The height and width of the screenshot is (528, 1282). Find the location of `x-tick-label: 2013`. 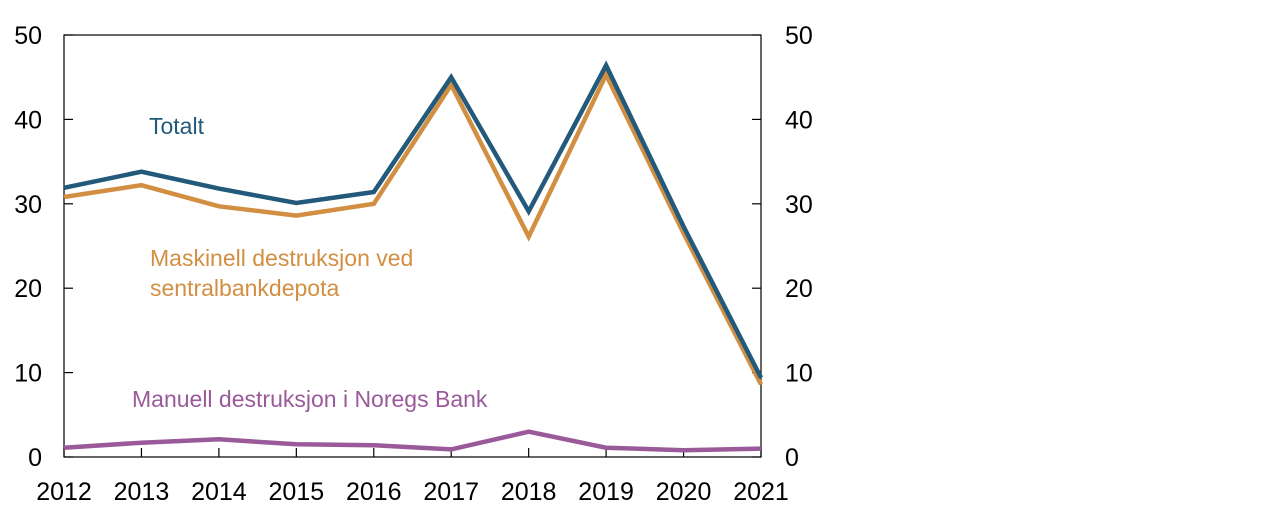

x-tick-label: 2013 is located at coordinates (142, 492).